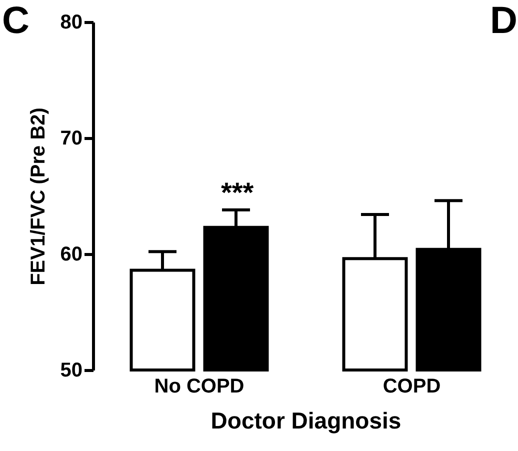 This screenshot has height=451, width=518. What do you see at coordinates (199, 387) in the screenshot?
I see `x-tick-label: No COPD` at bounding box center [199, 387].